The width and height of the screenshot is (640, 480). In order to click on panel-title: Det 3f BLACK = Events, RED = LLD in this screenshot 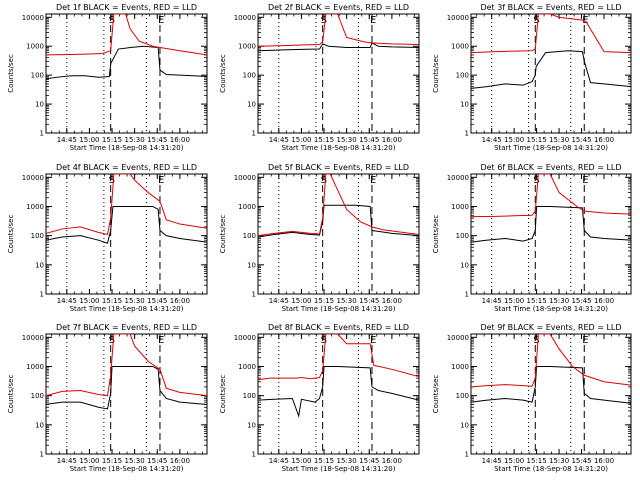, I will do `click(550, 7)`.